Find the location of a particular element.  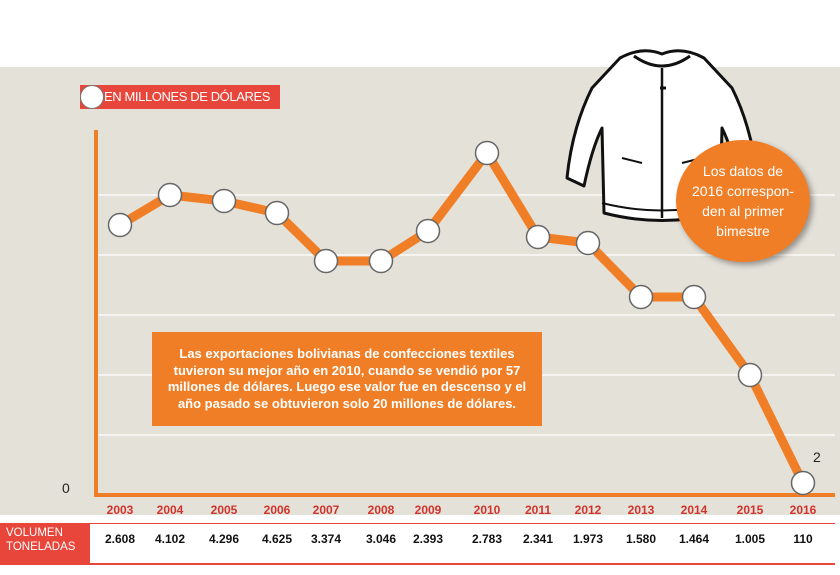

volume-value-2008: 3.046 is located at coordinates (381, 539).